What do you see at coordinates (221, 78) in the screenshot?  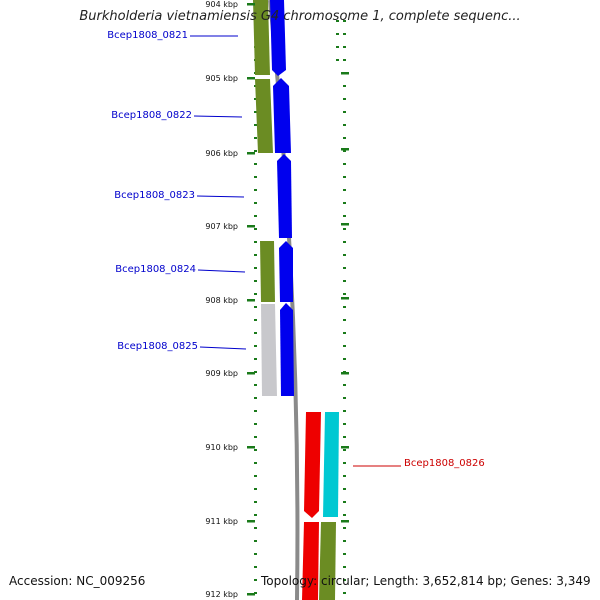 I see `tick-label: 905 kbp` at bounding box center [221, 78].